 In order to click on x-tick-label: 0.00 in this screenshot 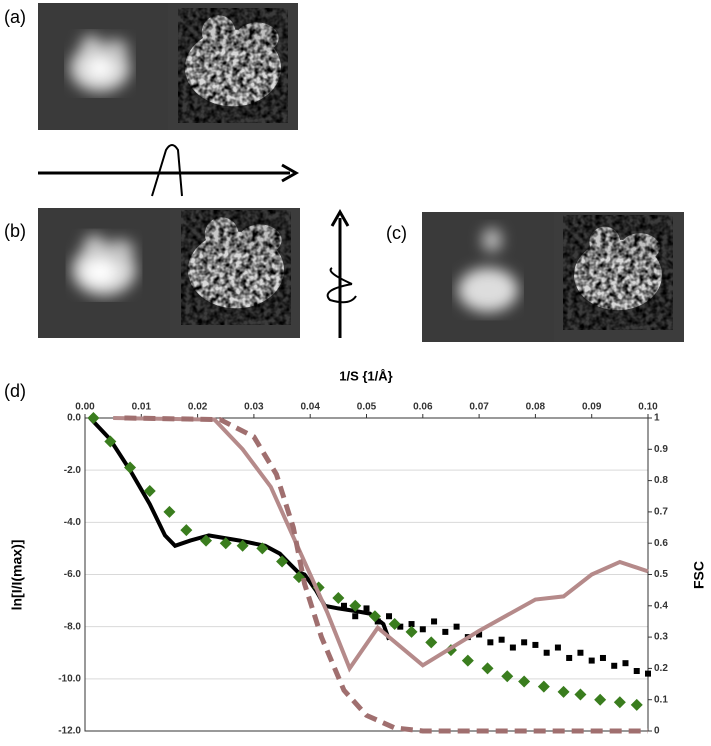, I will do `click(85, 407)`.